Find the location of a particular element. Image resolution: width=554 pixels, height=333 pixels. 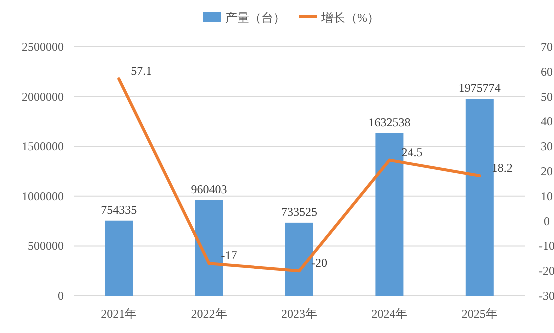

y2-tick-label: 60 is located at coordinates (547, 71).